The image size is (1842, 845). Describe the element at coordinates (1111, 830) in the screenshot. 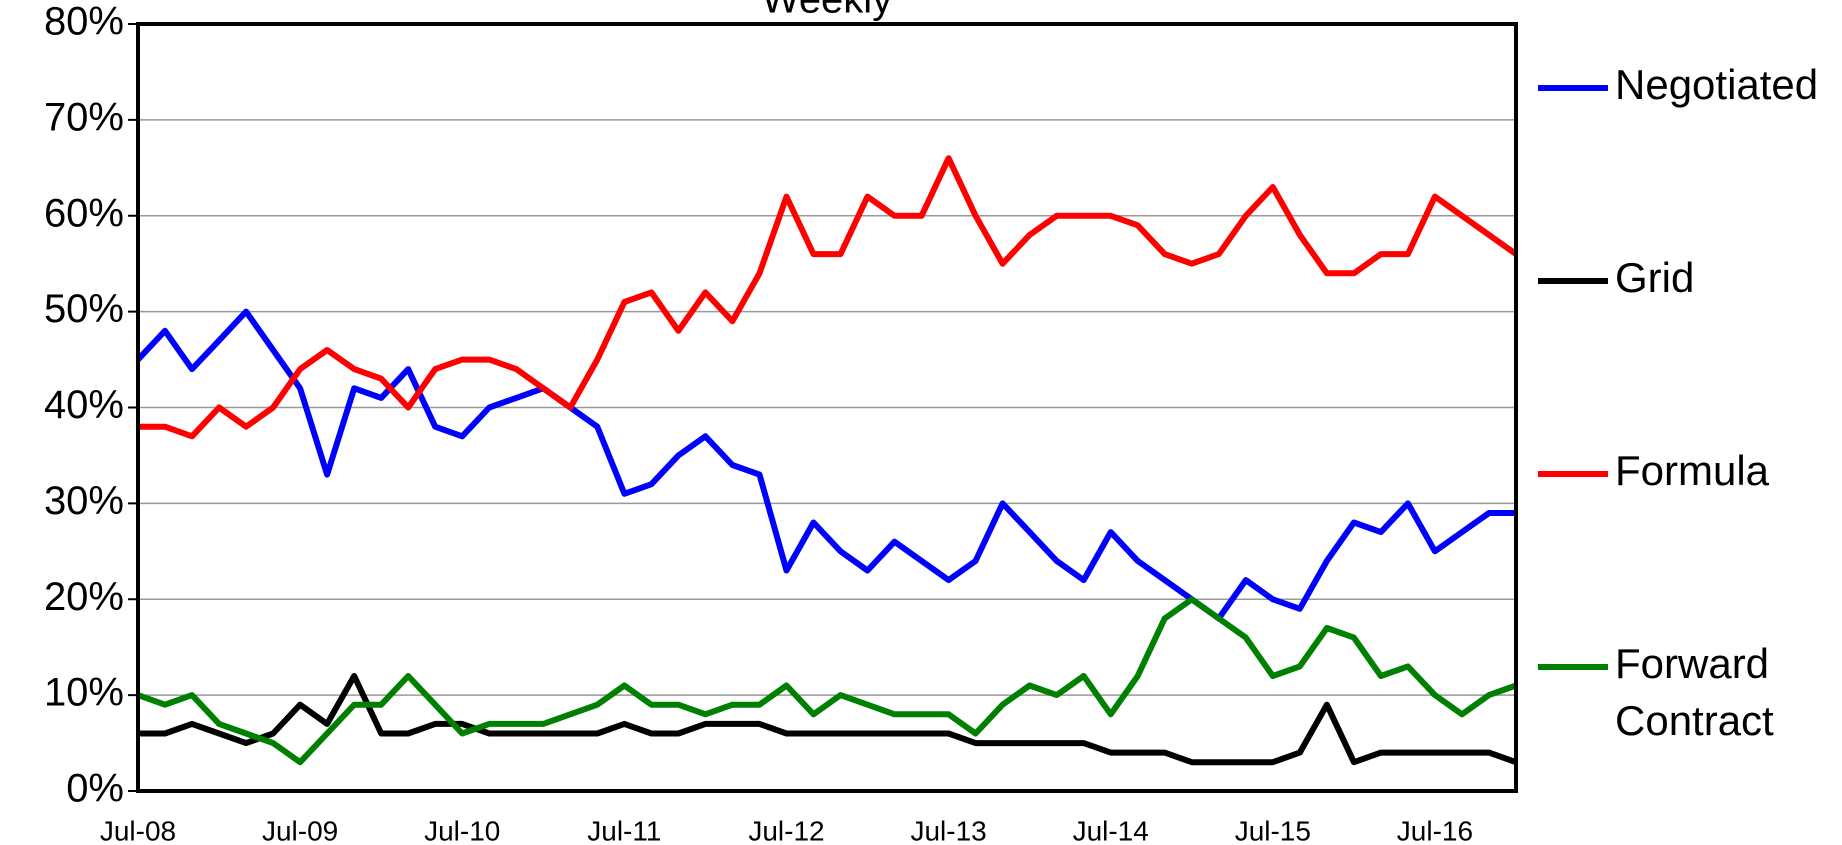

I see `x-tick-label: Jul-14` at that location.